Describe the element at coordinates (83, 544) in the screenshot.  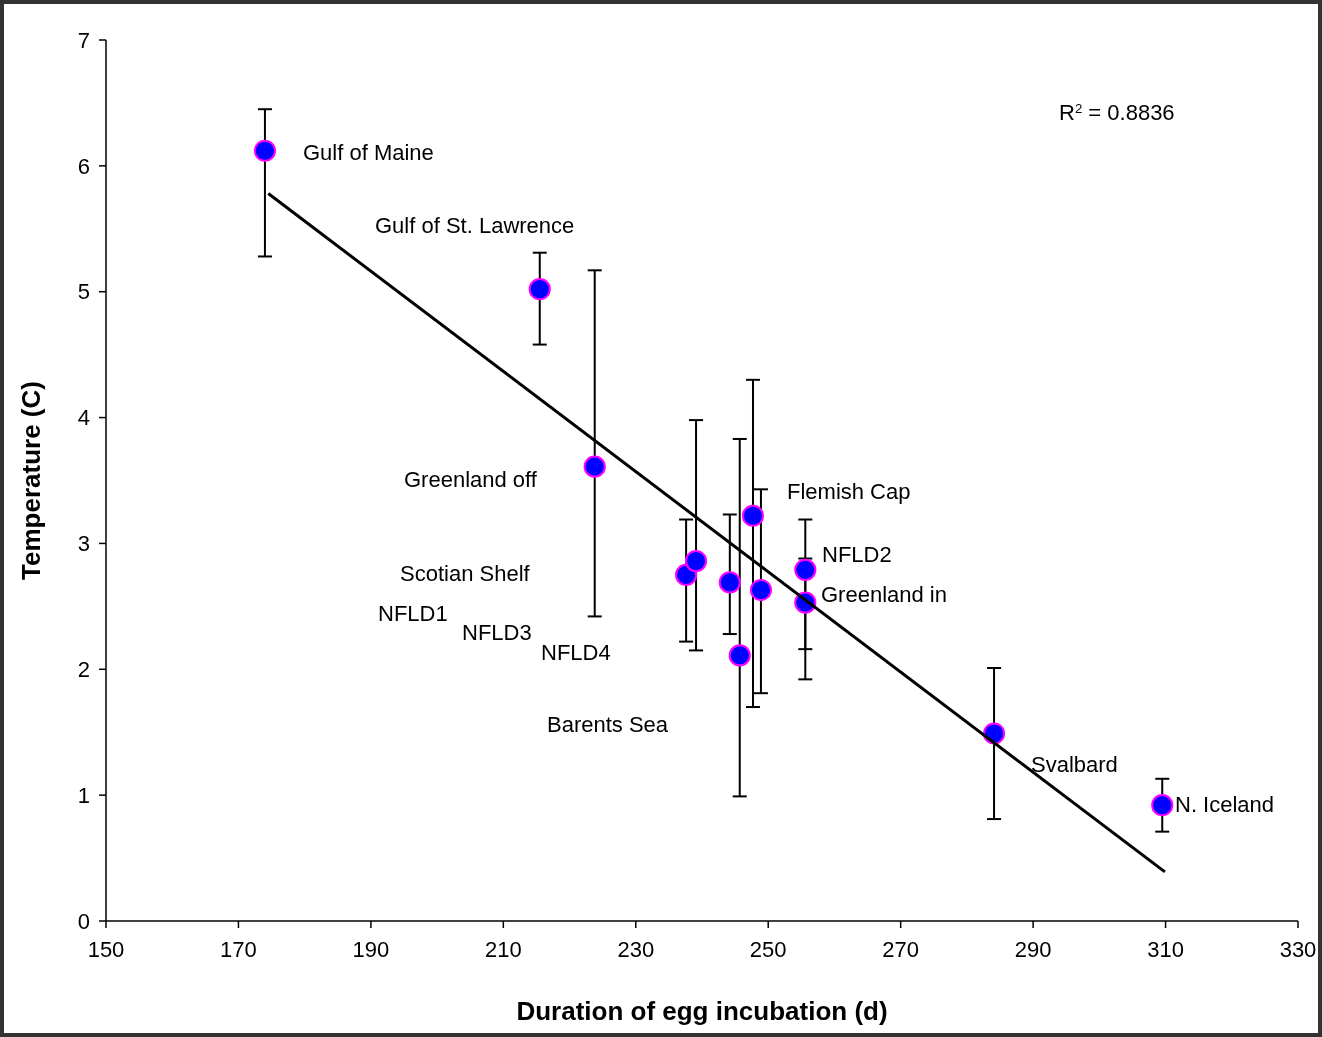
I see `y-tick-label: 3` at that location.